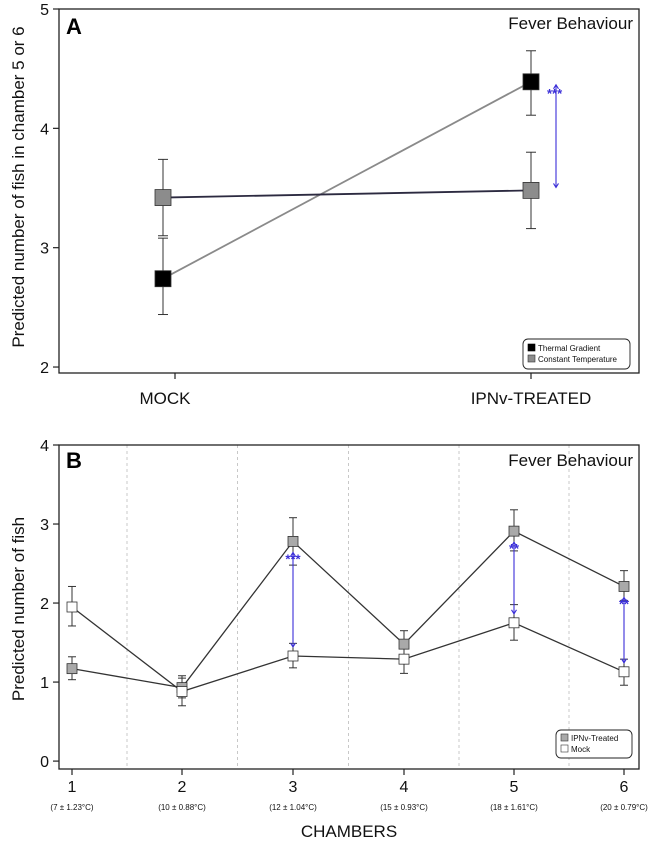 The height and width of the screenshot is (847, 653). What do you see at coordinates (564, 748) in the screenshot?
I see `legend-swatch-mock` at bounding box center [564, 748].